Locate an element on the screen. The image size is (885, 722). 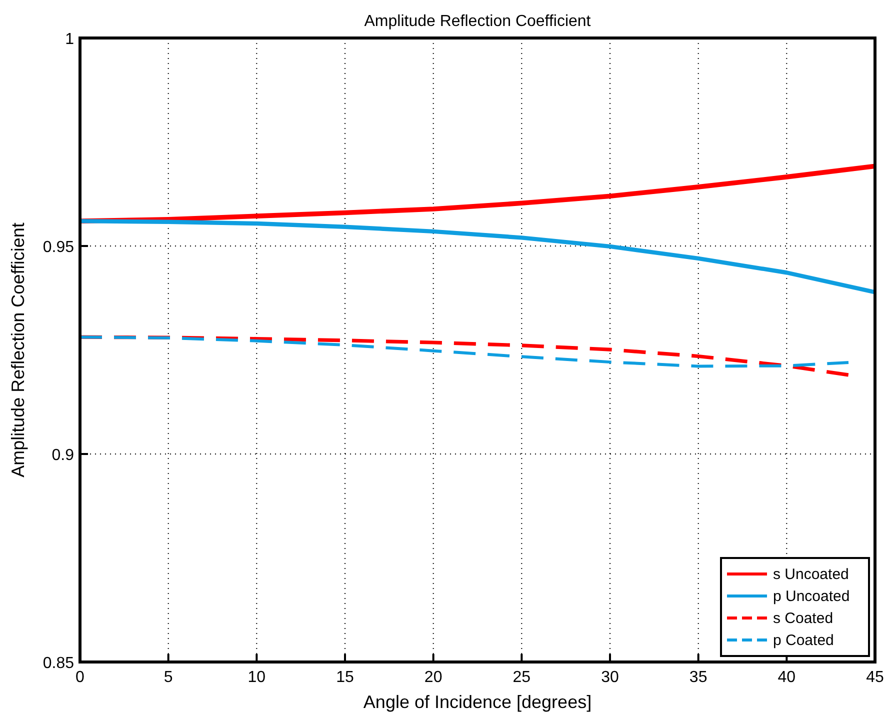
legend-label: s Uncoated is located at coordinates (811, 574).